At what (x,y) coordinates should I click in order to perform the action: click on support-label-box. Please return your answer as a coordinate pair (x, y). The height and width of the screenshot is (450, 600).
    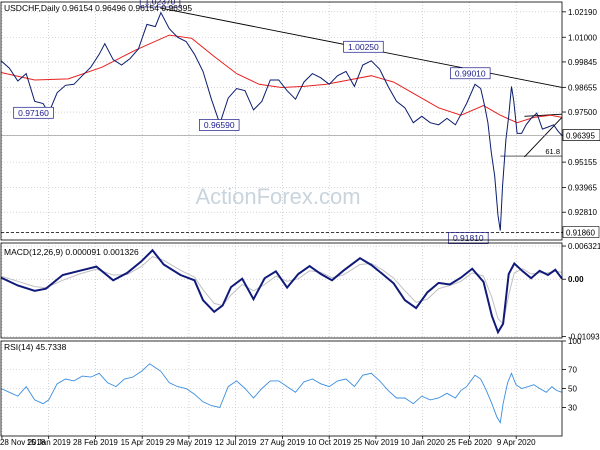
    Looking at the image, I should click on (581, 232).